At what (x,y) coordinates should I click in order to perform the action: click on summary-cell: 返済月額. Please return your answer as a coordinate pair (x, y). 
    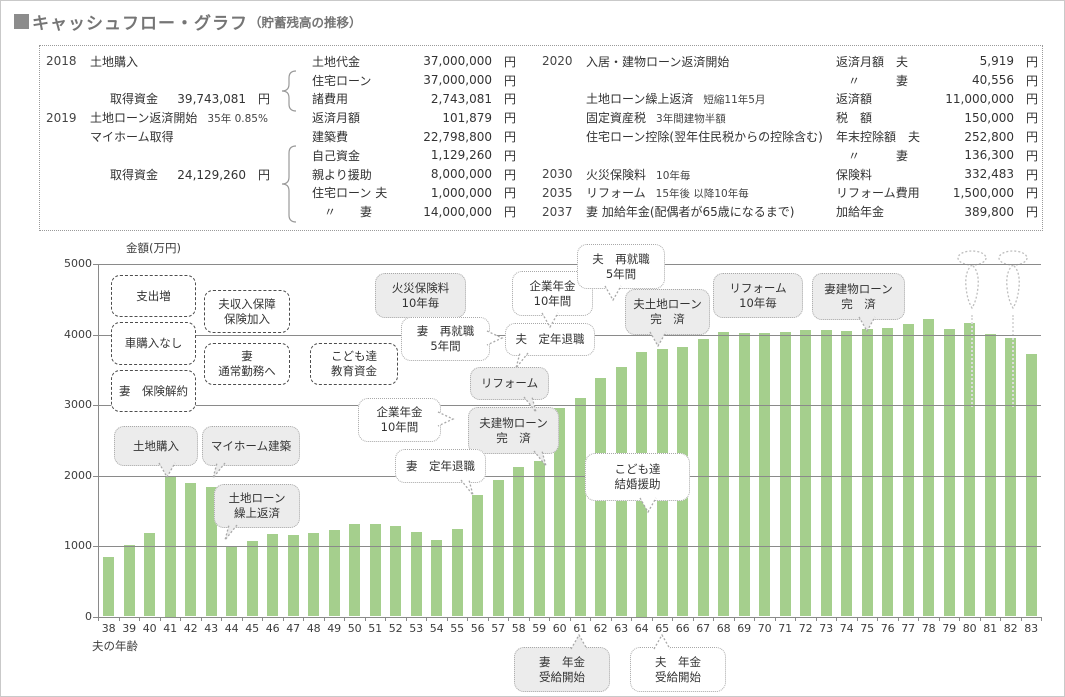
    Looking at the image, I should click on (336, 118).